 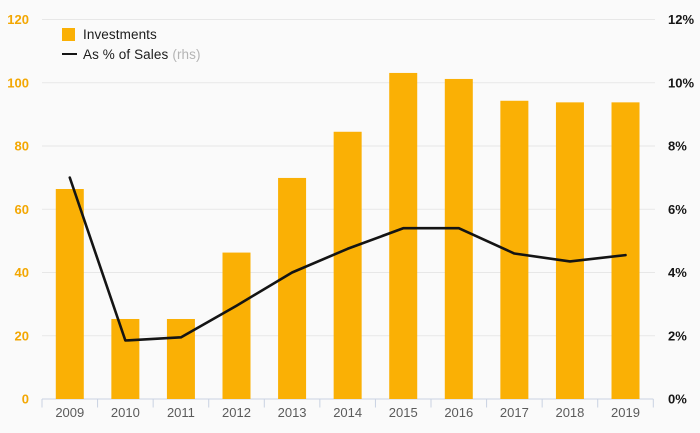 I want to click on left-axis-label: 80, so click(x=22, y=146).